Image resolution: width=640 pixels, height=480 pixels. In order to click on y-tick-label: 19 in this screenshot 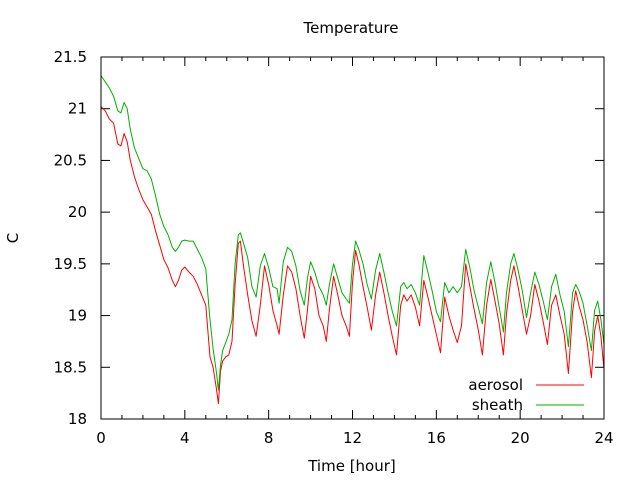, I will do `click(77, 316)`.